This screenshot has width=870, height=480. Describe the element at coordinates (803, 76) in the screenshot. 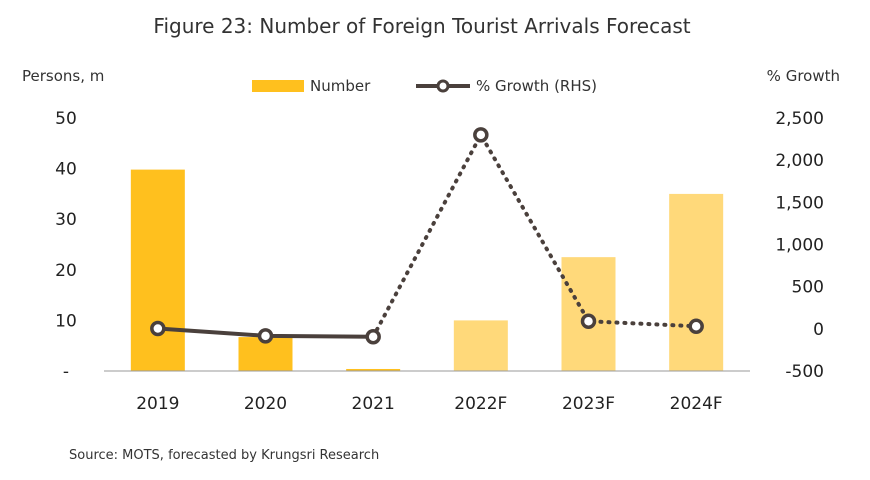

I see `right-axis-label: % Growth` at that location.